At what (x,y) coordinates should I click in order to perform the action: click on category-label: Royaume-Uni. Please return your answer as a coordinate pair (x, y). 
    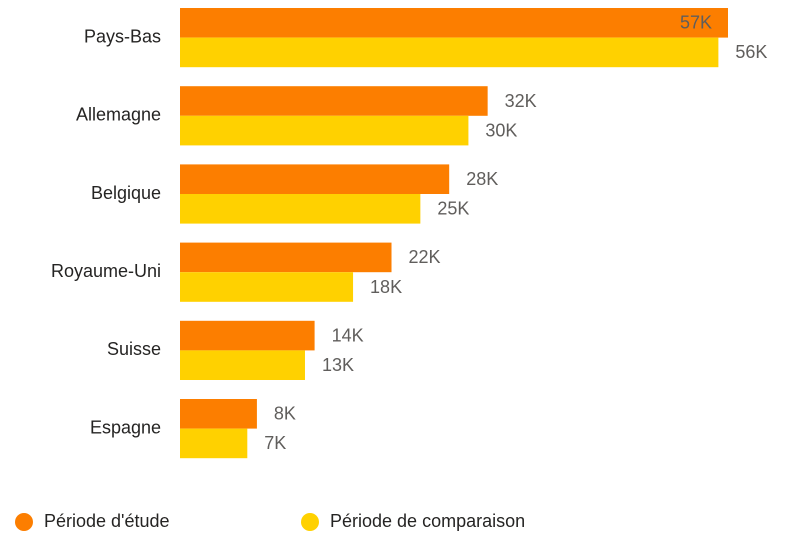
    Looking at the image, I should click on (106, 271).